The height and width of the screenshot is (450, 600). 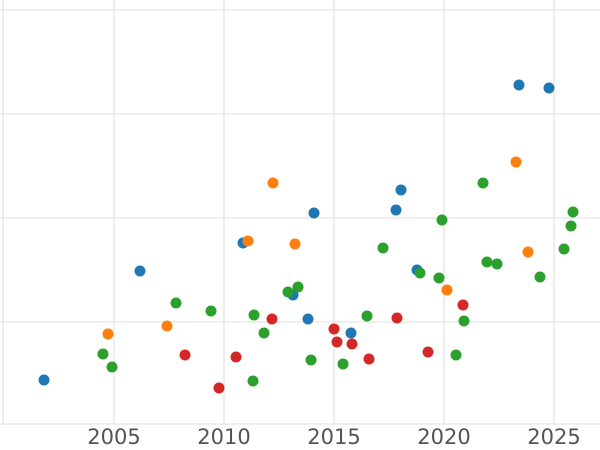 What do you see at coordinates (553, 437) in the screenshot?
I see `x-tick-label: 2025` at bounding box center [553, 437].